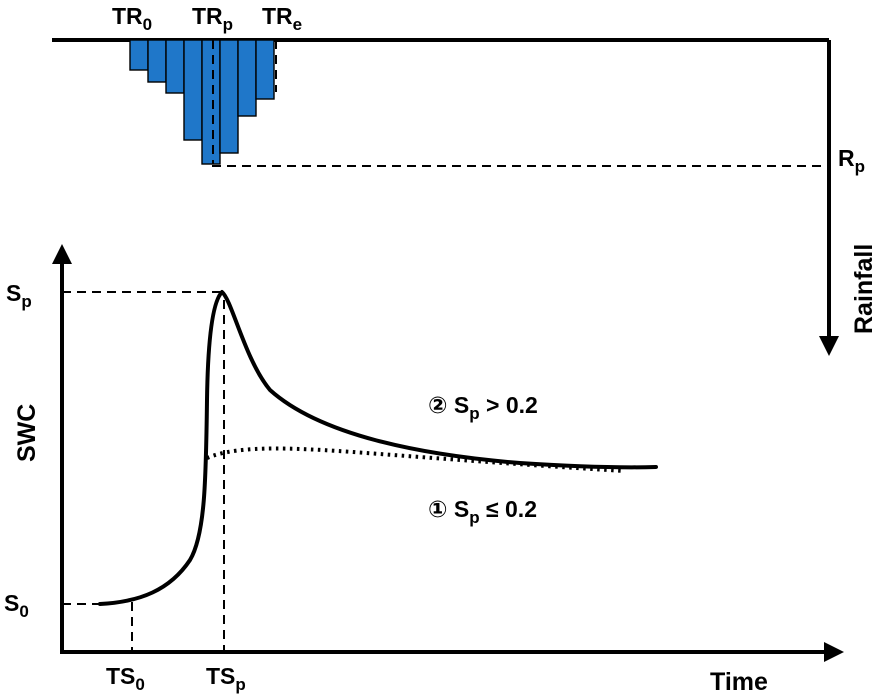  Describe the element at coordinates (226, 678) in the screenshot. I see `ts-peak-label: TSp` at that location.